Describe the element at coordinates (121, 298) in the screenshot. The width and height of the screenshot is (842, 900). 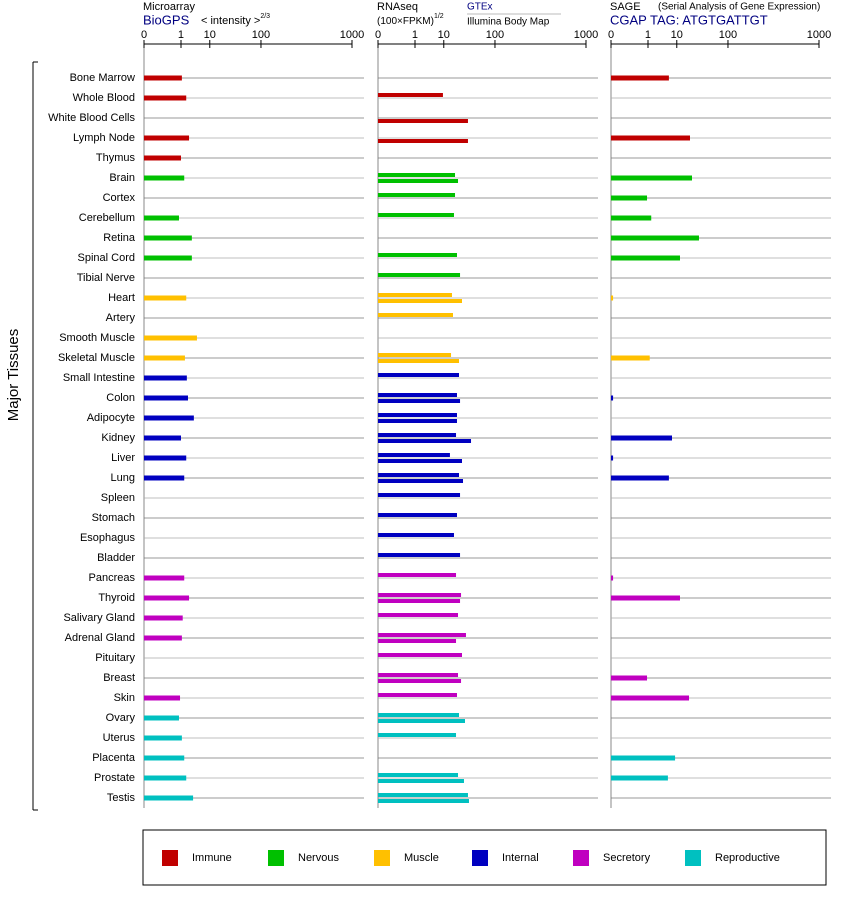
I see `category-label: Heart` at that location.